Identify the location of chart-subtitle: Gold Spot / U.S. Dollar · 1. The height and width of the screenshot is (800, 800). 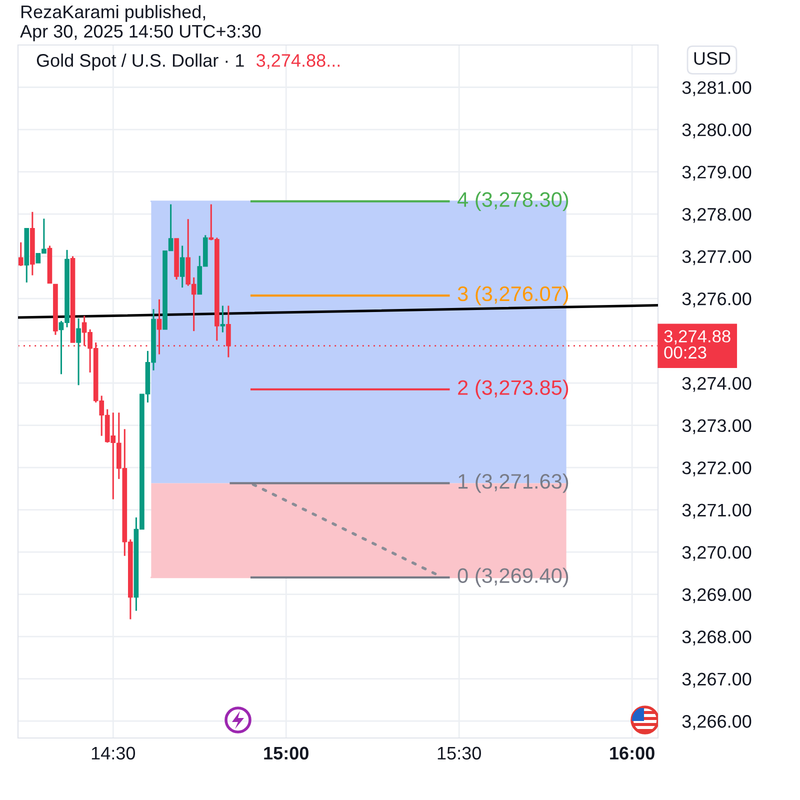
(140, 62).